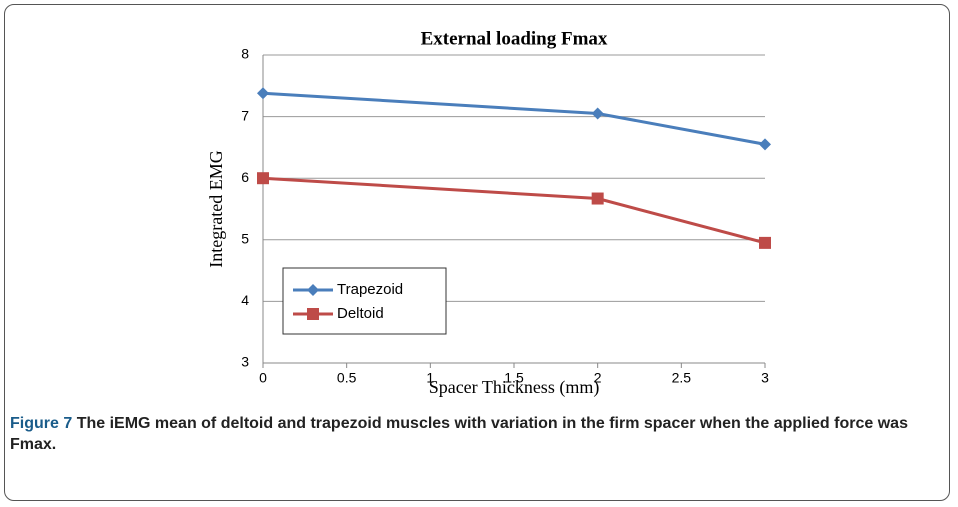 The height and width of the screenshot is (507, 958). Describe the element at coordinates (245, 54) in the screenshot. I see `y-tick-label: 8` at that location.